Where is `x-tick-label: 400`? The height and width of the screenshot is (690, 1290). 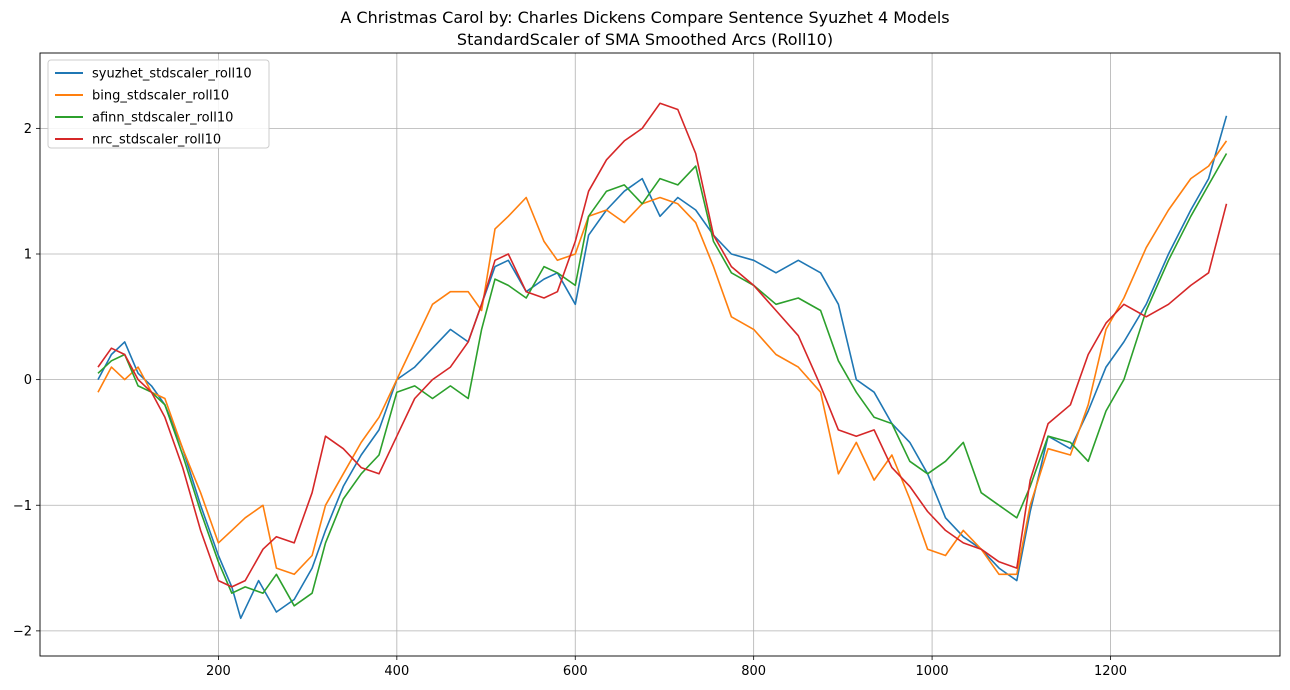 x-tick-label: 400 is located at coordinates (396, 671).